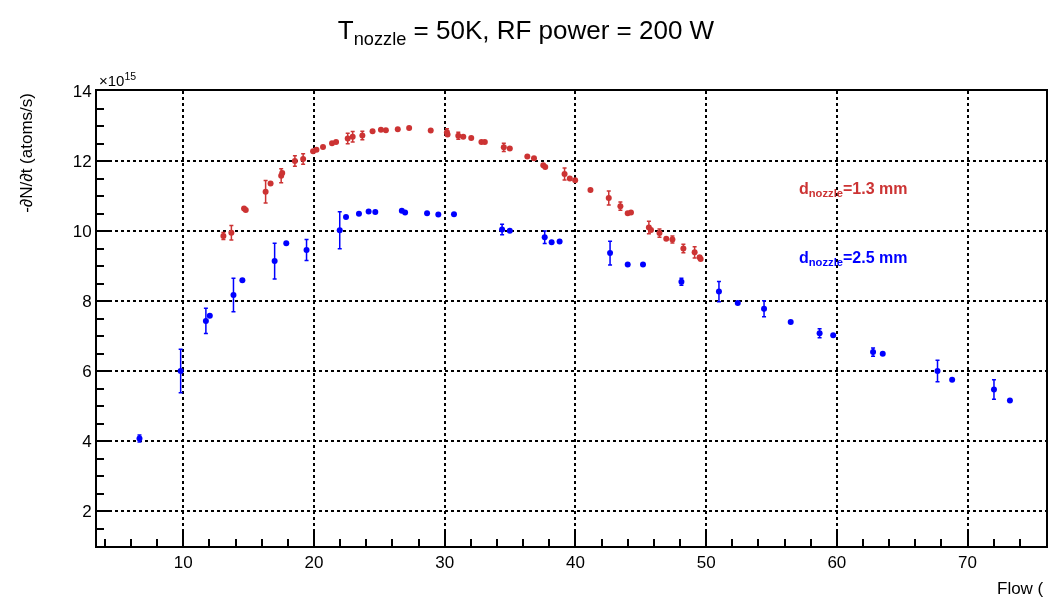 This screenshot has height=604, width=1052. I want to click on x-tick-label: 20, so click(314, 563).